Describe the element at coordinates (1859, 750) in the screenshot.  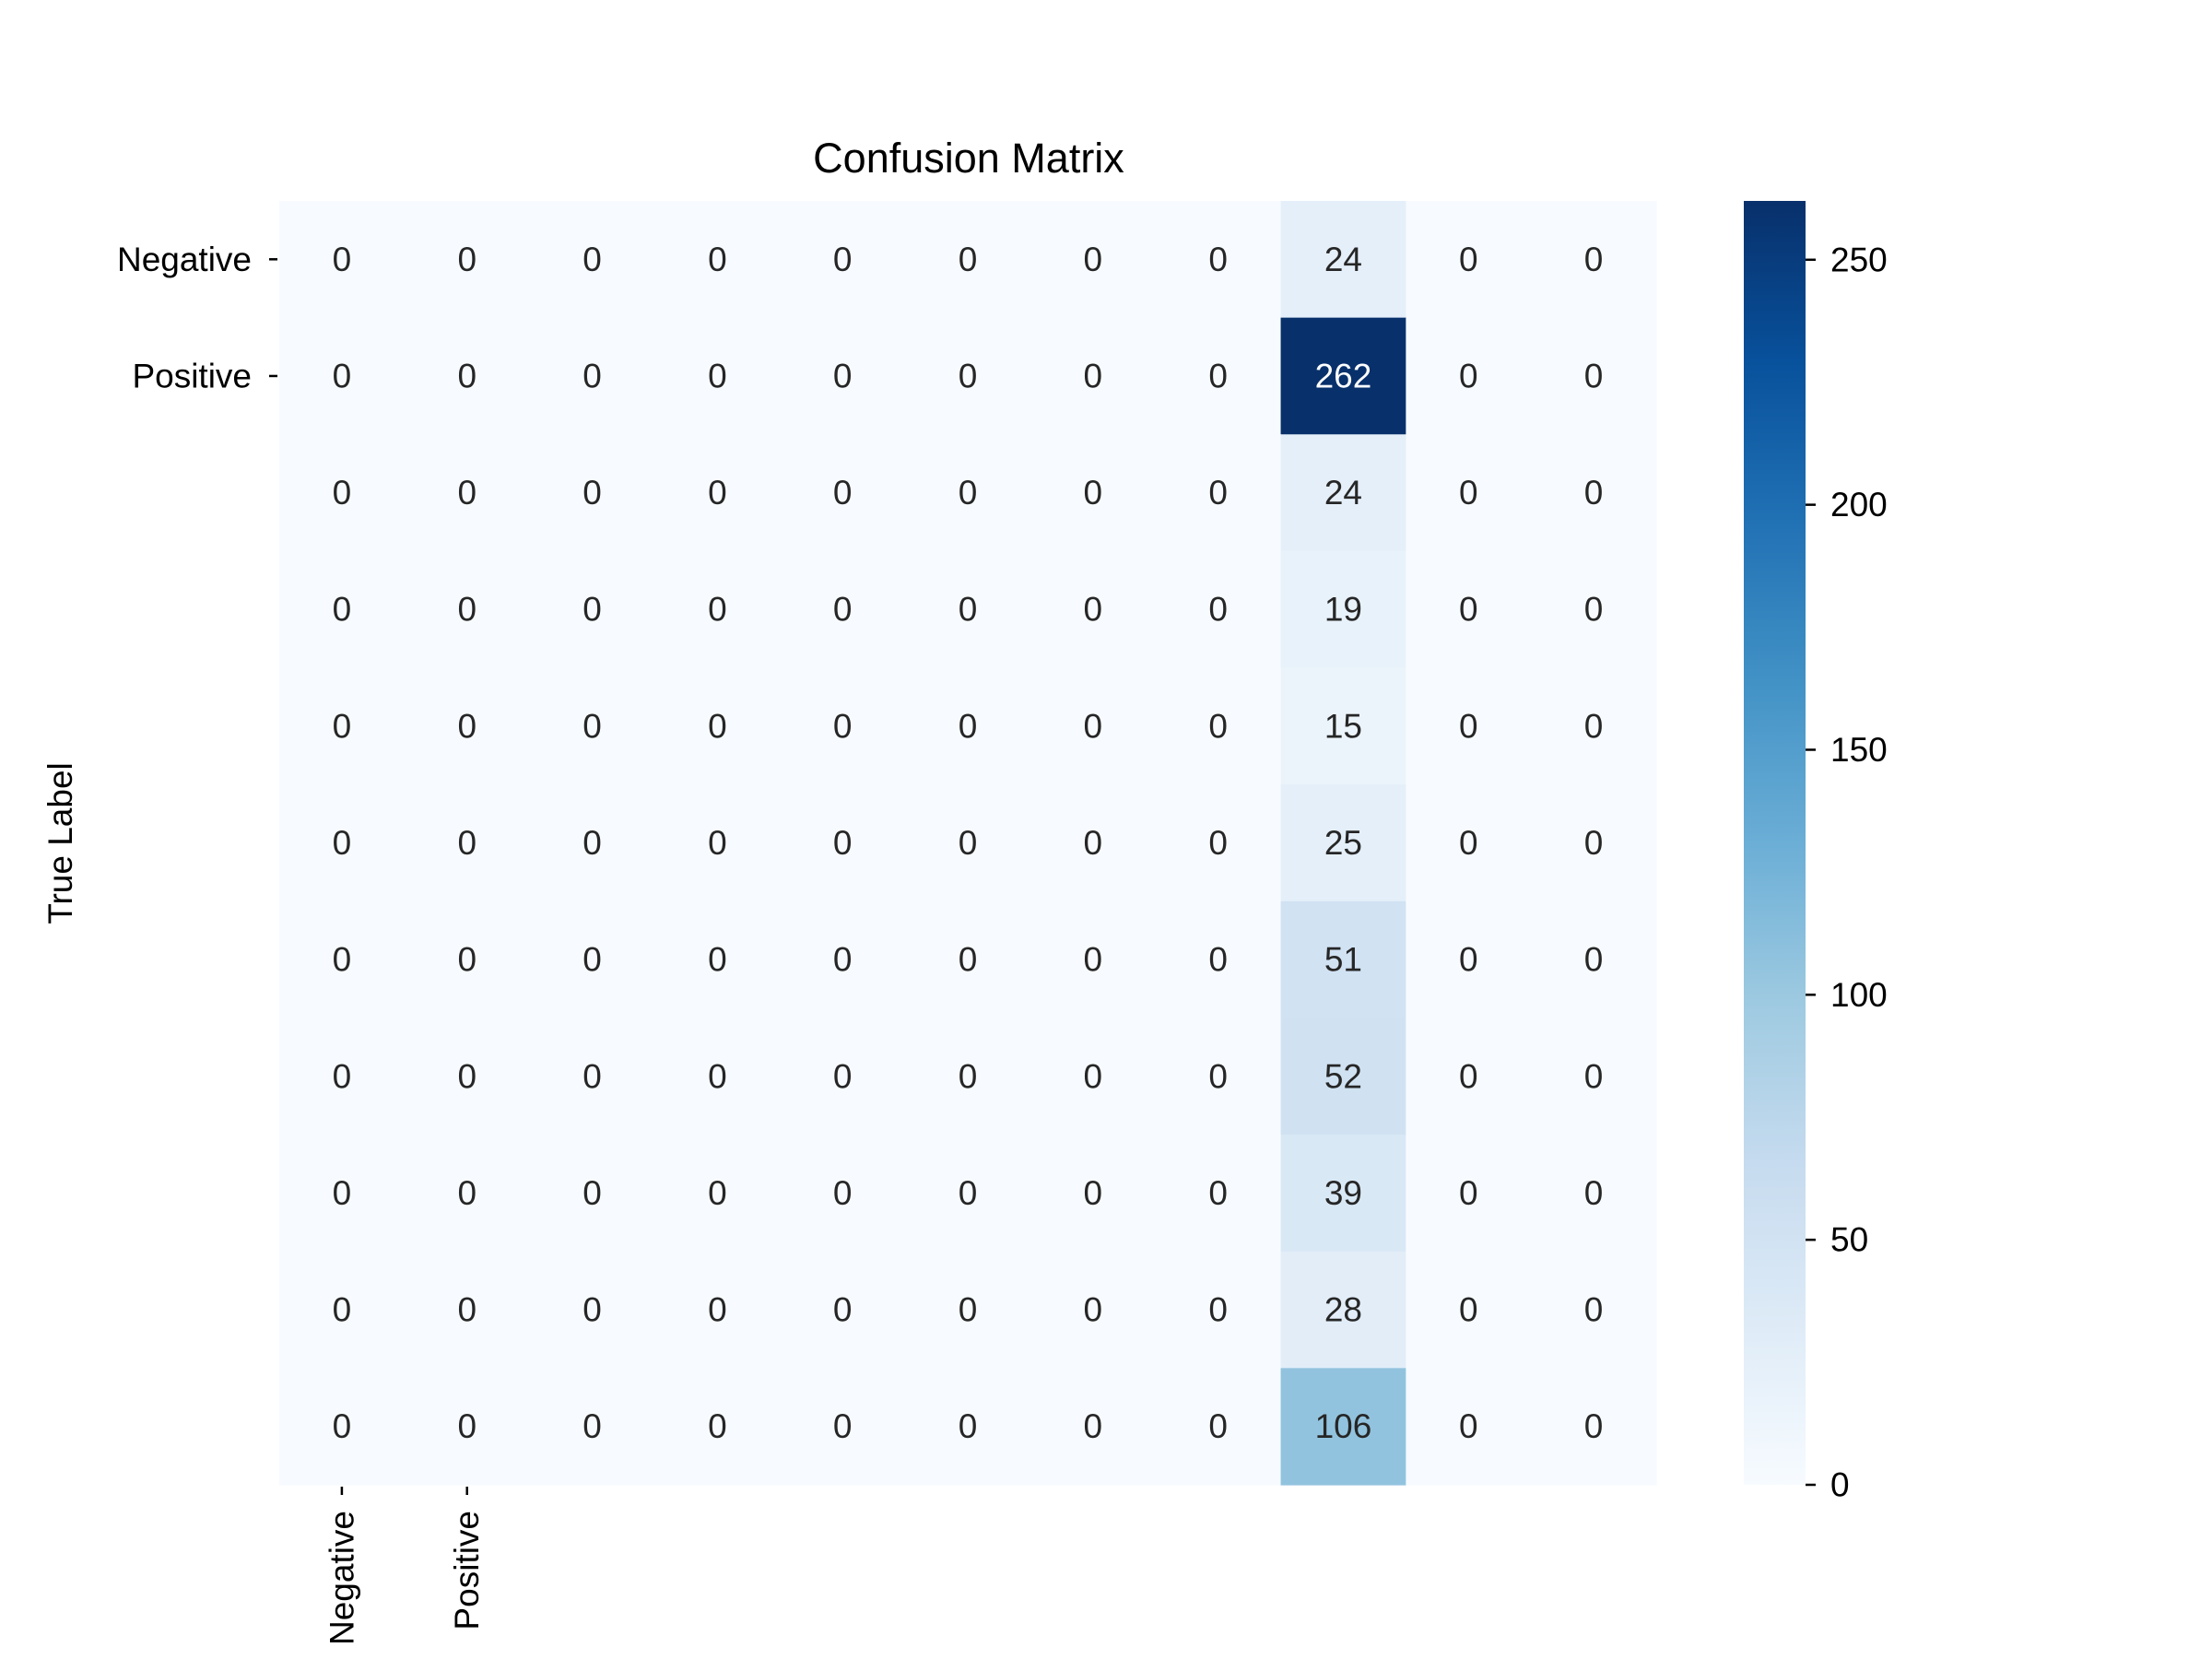
I see `colorbar-tick-label: 150` at that location.